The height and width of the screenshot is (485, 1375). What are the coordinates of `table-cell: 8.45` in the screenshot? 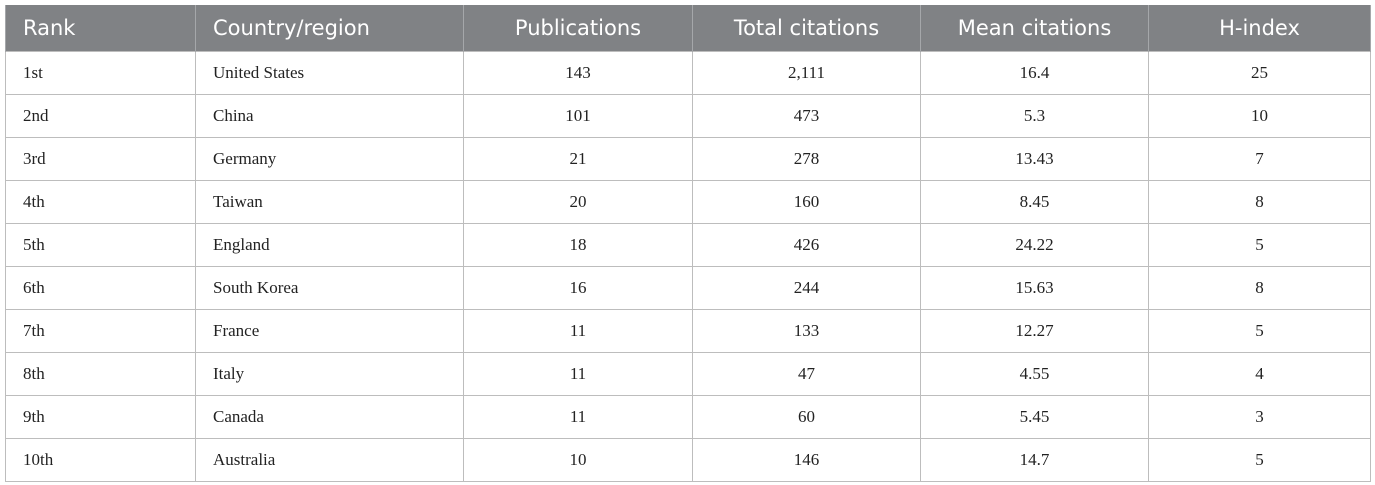 It's located at (1034, 202).